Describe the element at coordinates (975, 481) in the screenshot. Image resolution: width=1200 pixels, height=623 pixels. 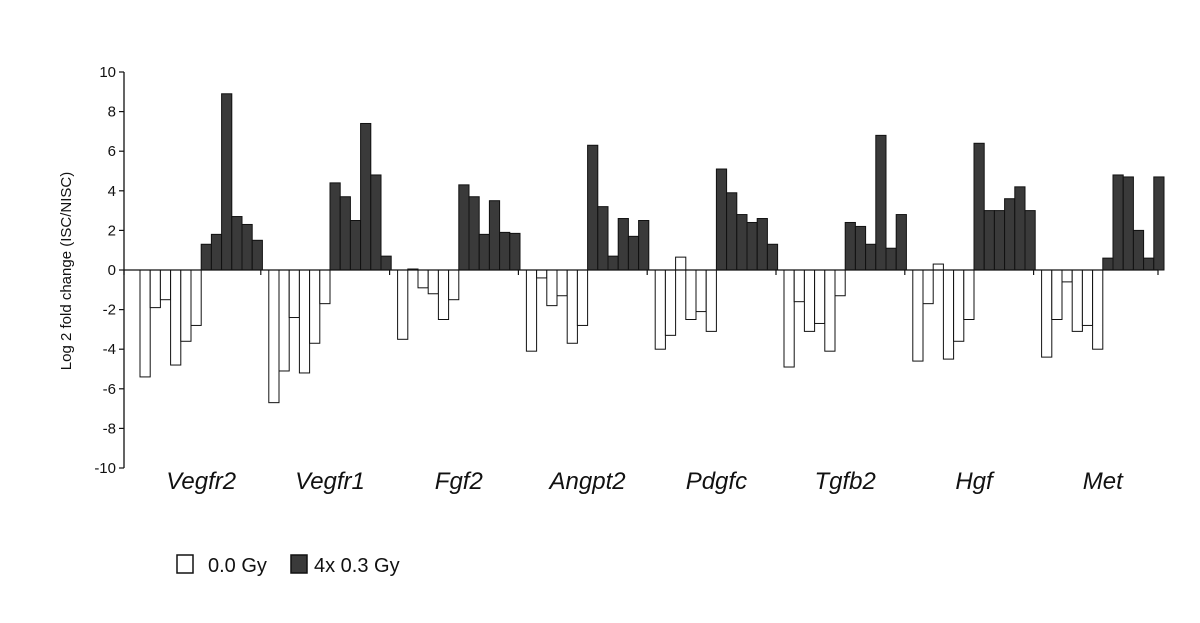
I see `category-label-hgf: Hgf` at that location.